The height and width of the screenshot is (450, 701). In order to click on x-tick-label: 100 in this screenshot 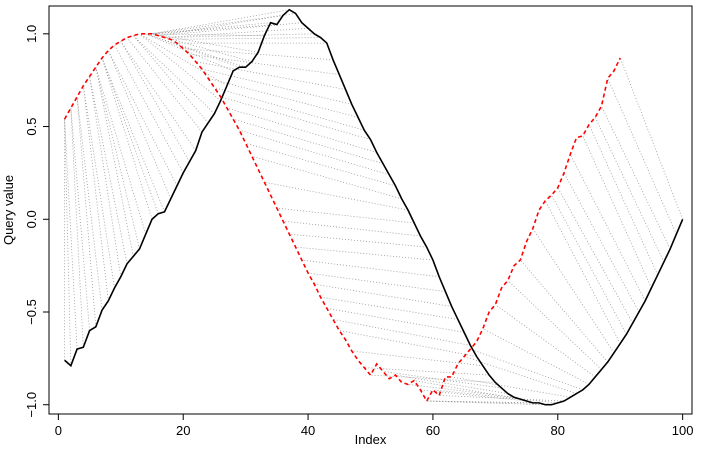, I will do `click(683, 430)`.